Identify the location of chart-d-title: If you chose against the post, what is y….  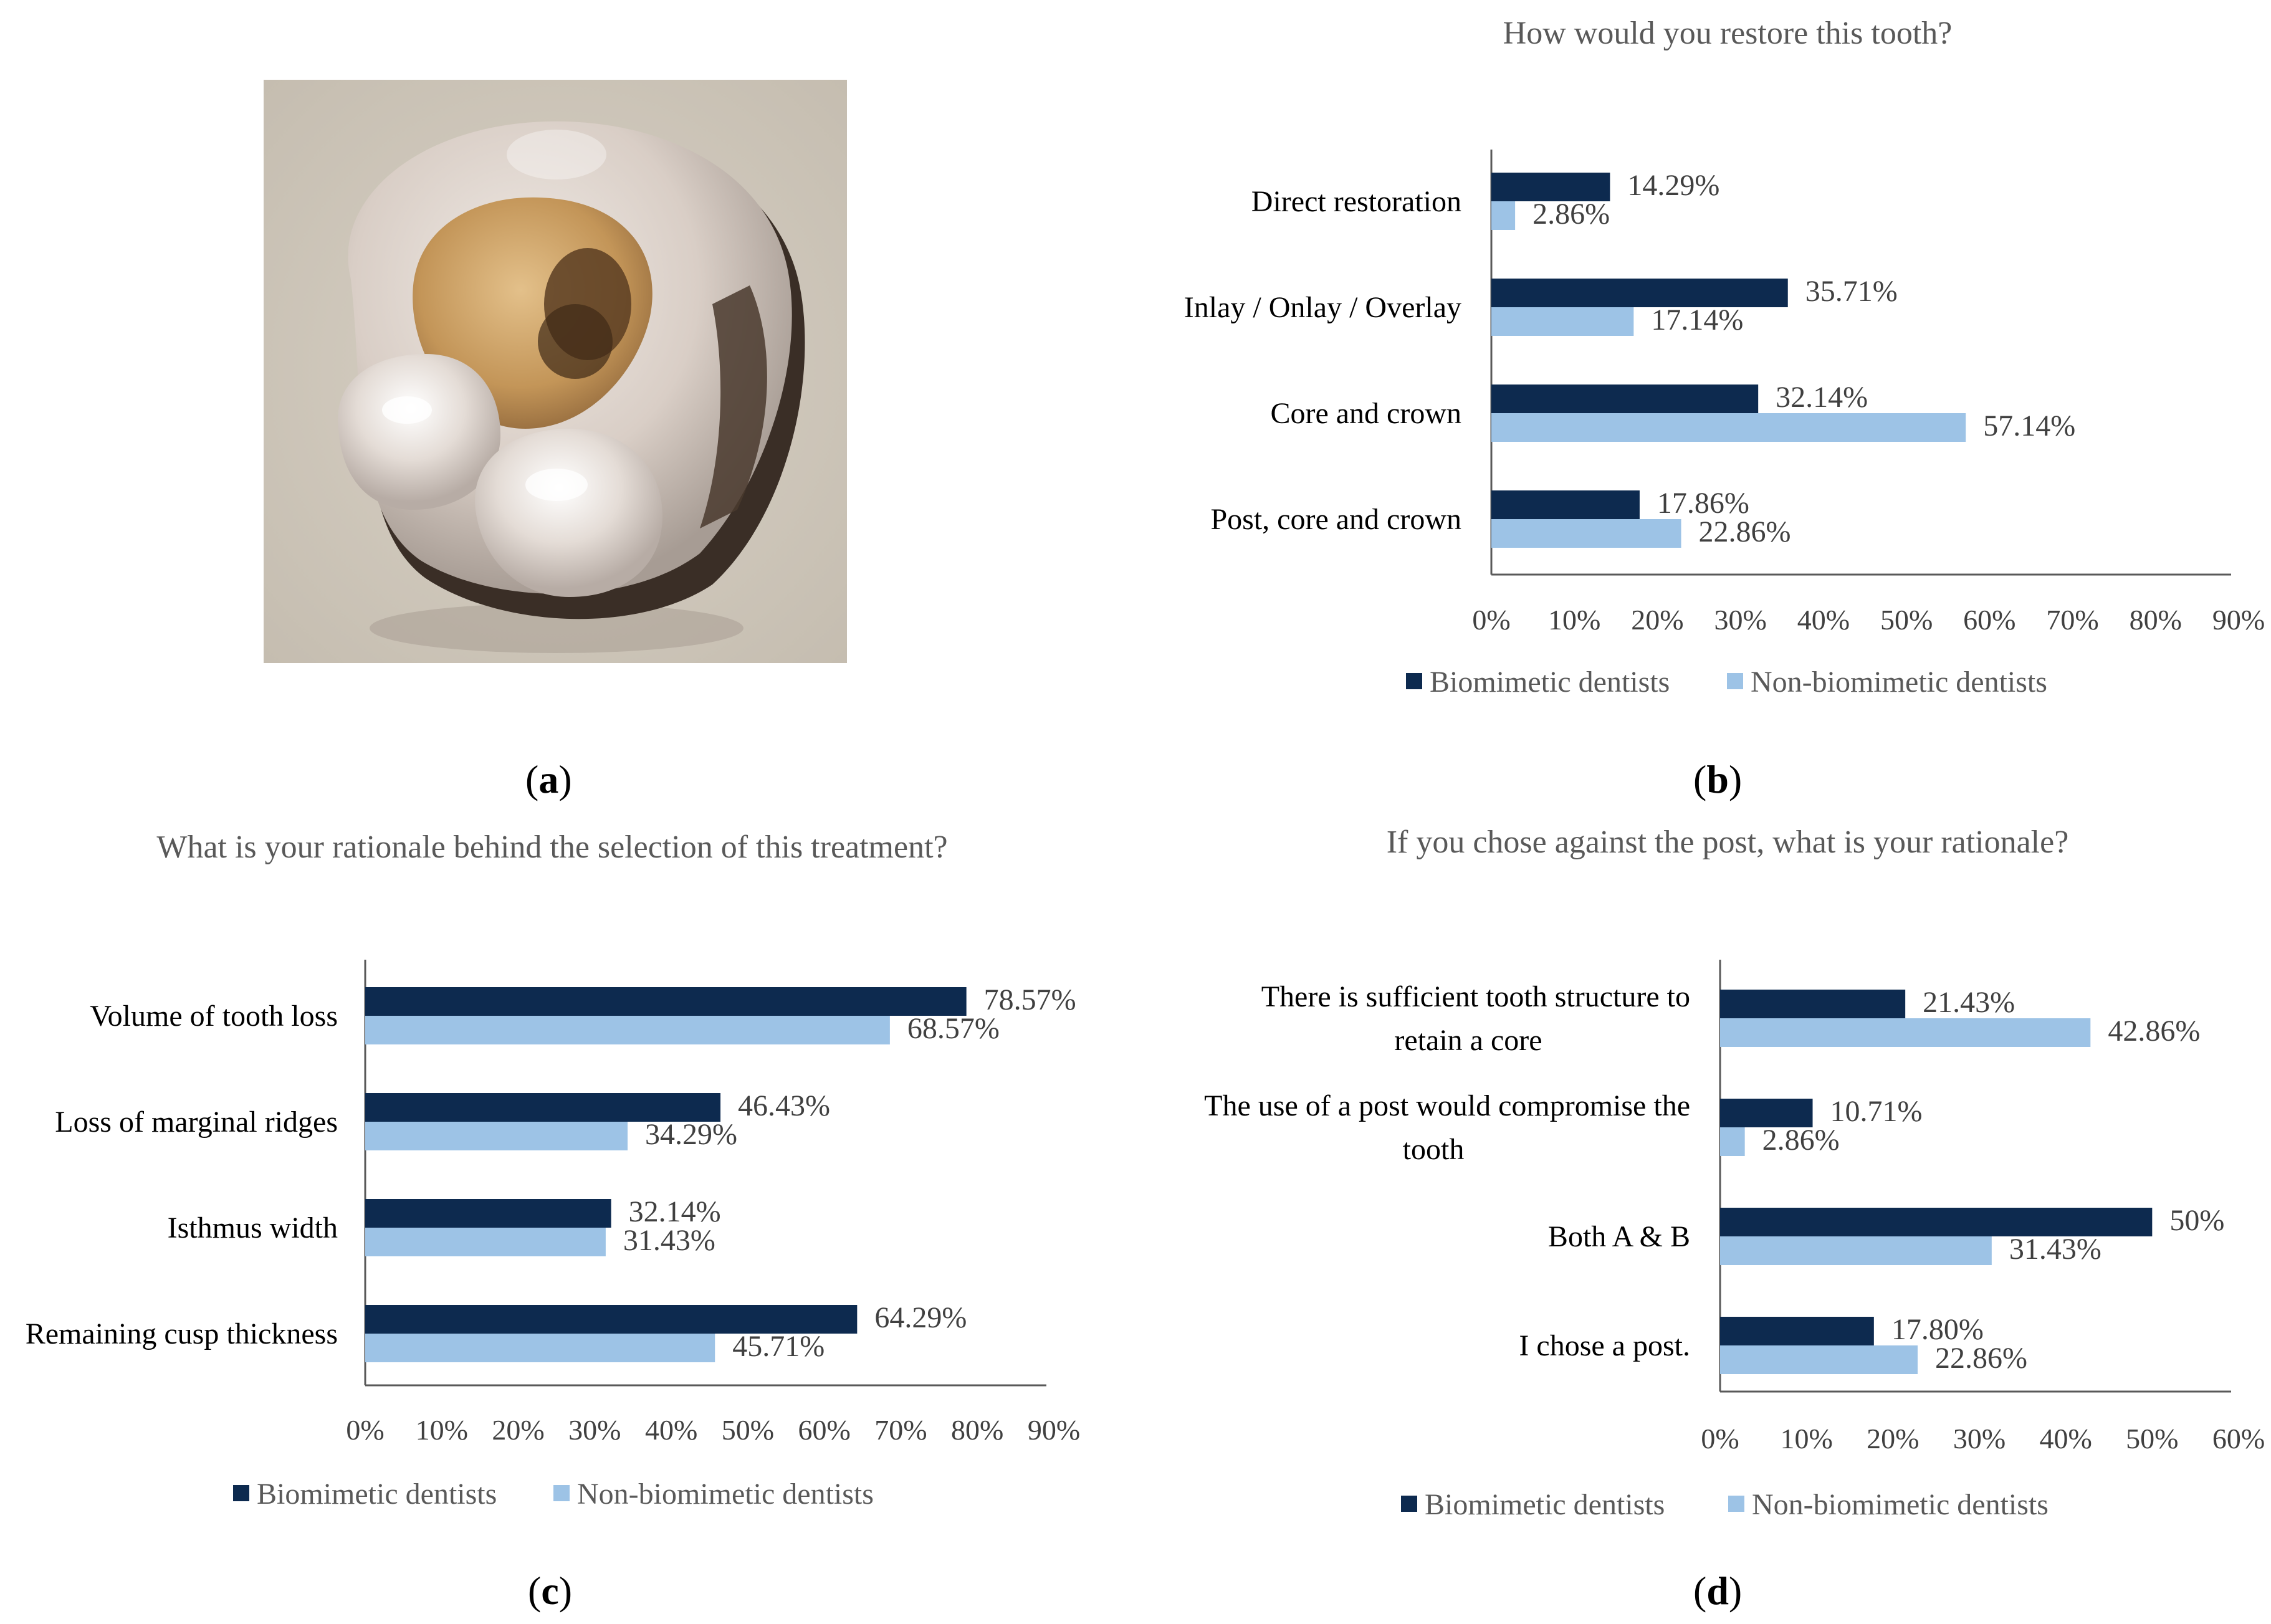
(1728, 842).